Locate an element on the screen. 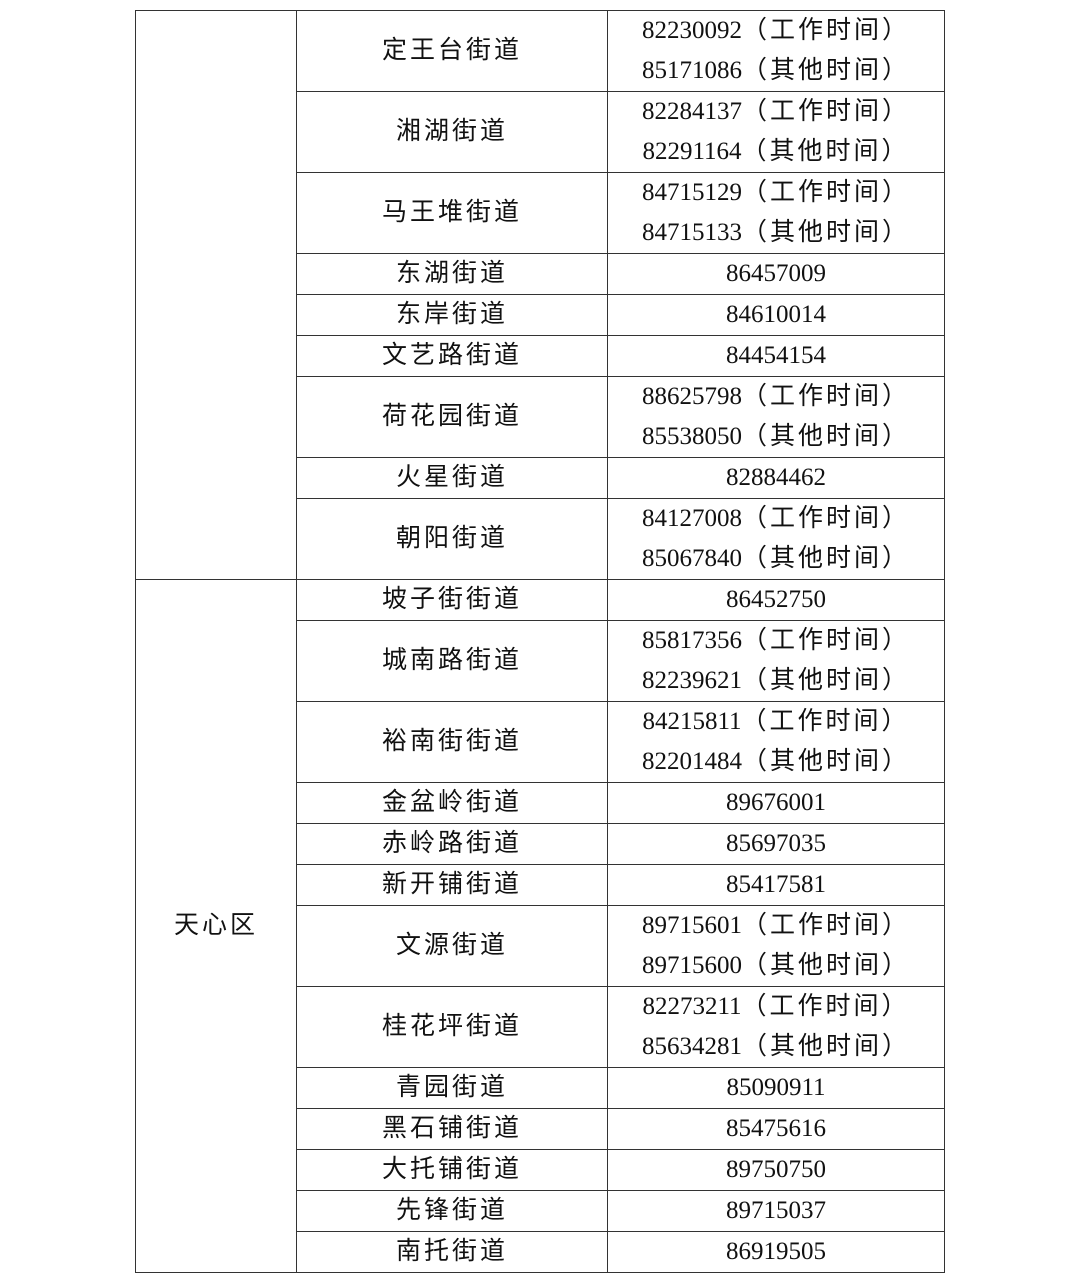 The width and height of the screenshot is (1080, 1276). phone-line: 88625798（工作时间） is located at coordinates (776, 397).